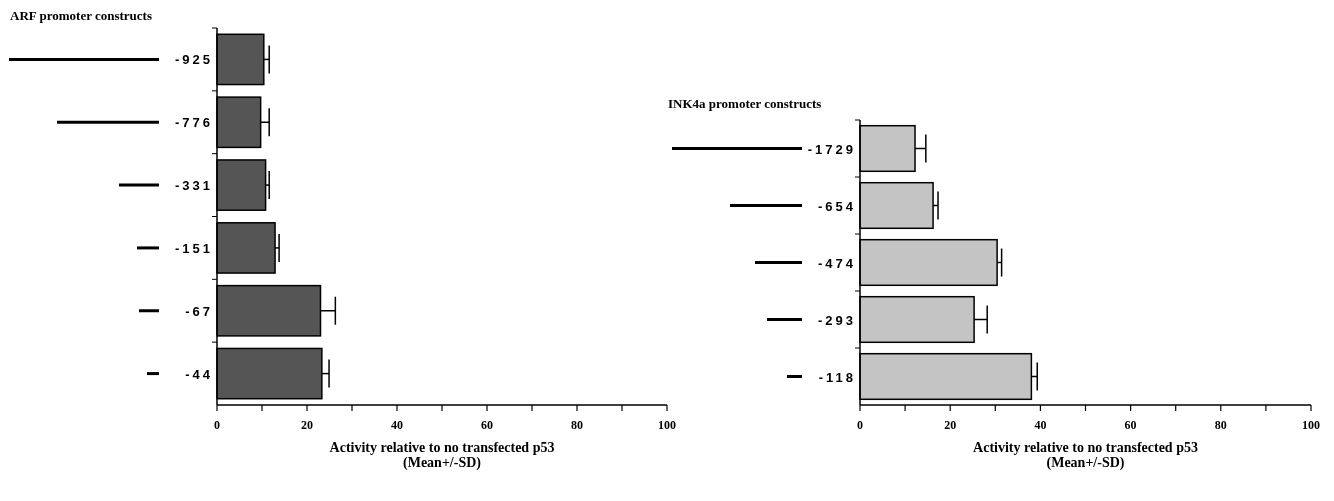  Describe the element at coordinates (199, 311) in the screenshot. I see `y-tick-label: -67` at that location.